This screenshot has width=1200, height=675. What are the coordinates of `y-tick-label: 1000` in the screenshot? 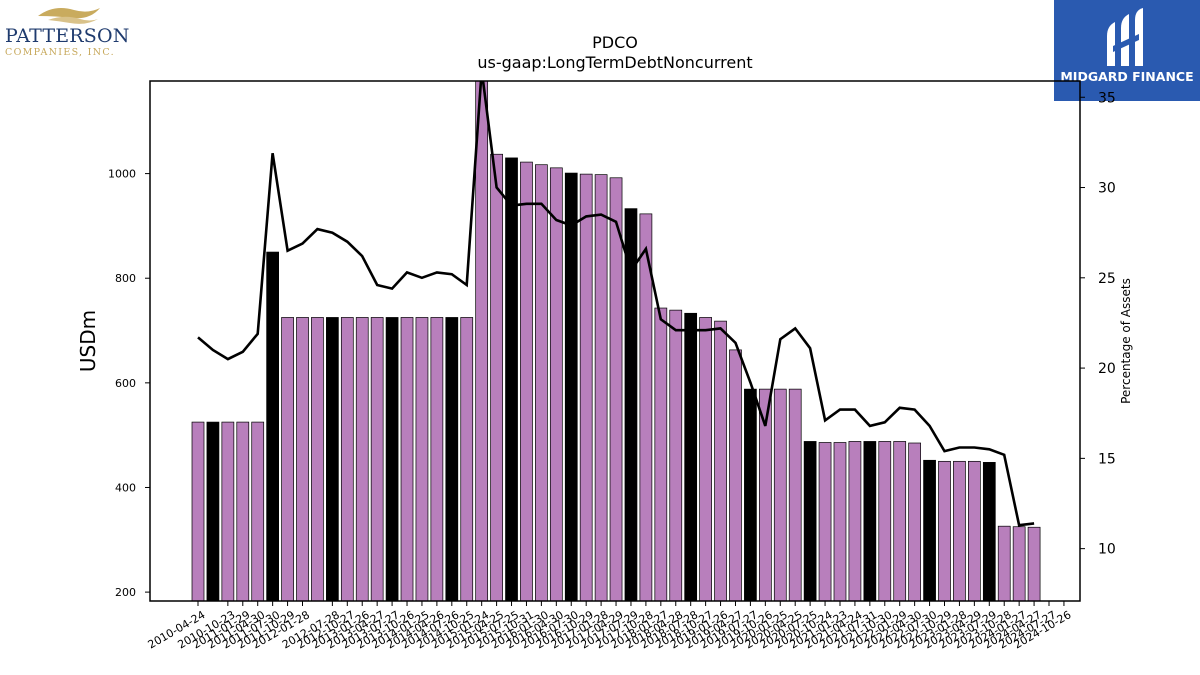 It's located at (122, 174).